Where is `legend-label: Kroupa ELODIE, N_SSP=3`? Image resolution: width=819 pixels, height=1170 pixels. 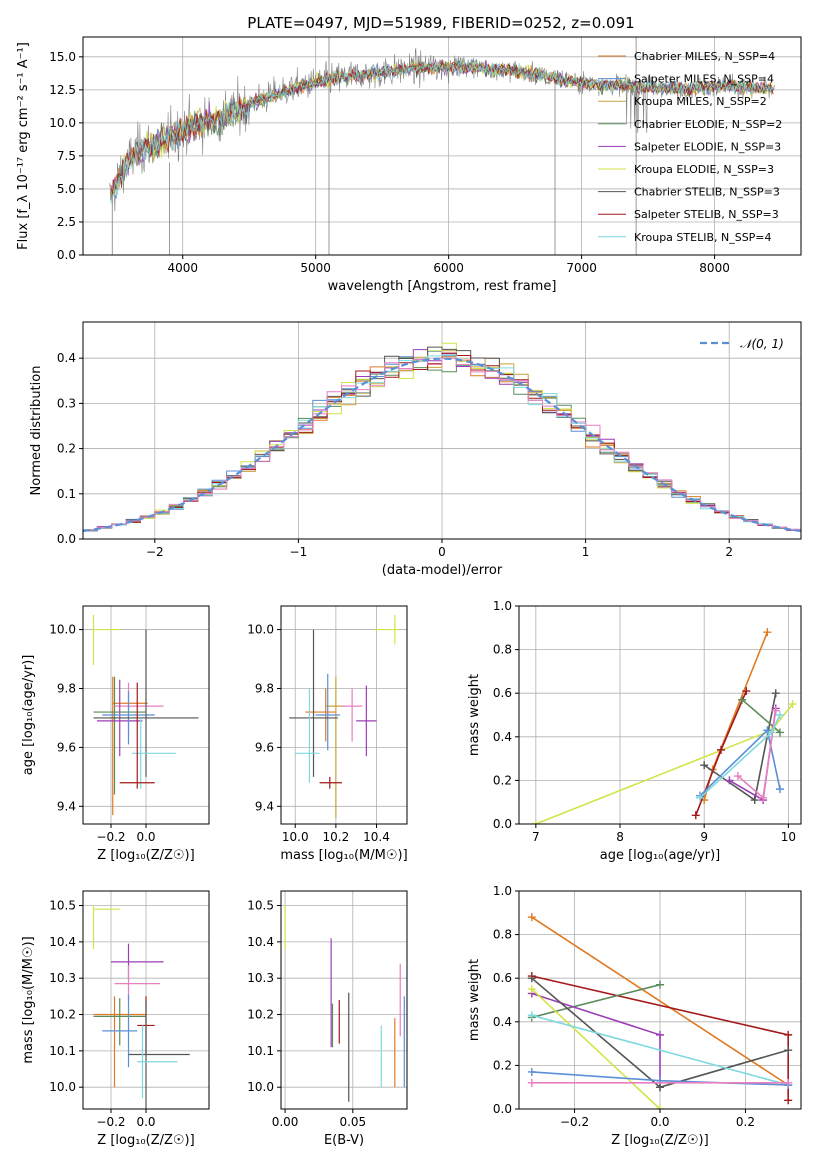
legend-label: Kroupa ELODIE, N_SSP=3 is located at coordinates (704, 169).